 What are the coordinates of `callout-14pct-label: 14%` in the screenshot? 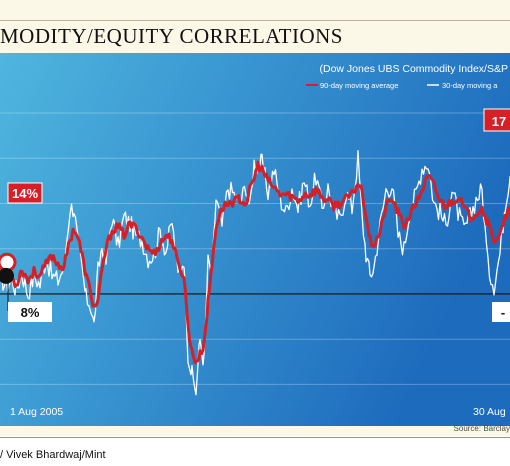 It's located at (25, 193).